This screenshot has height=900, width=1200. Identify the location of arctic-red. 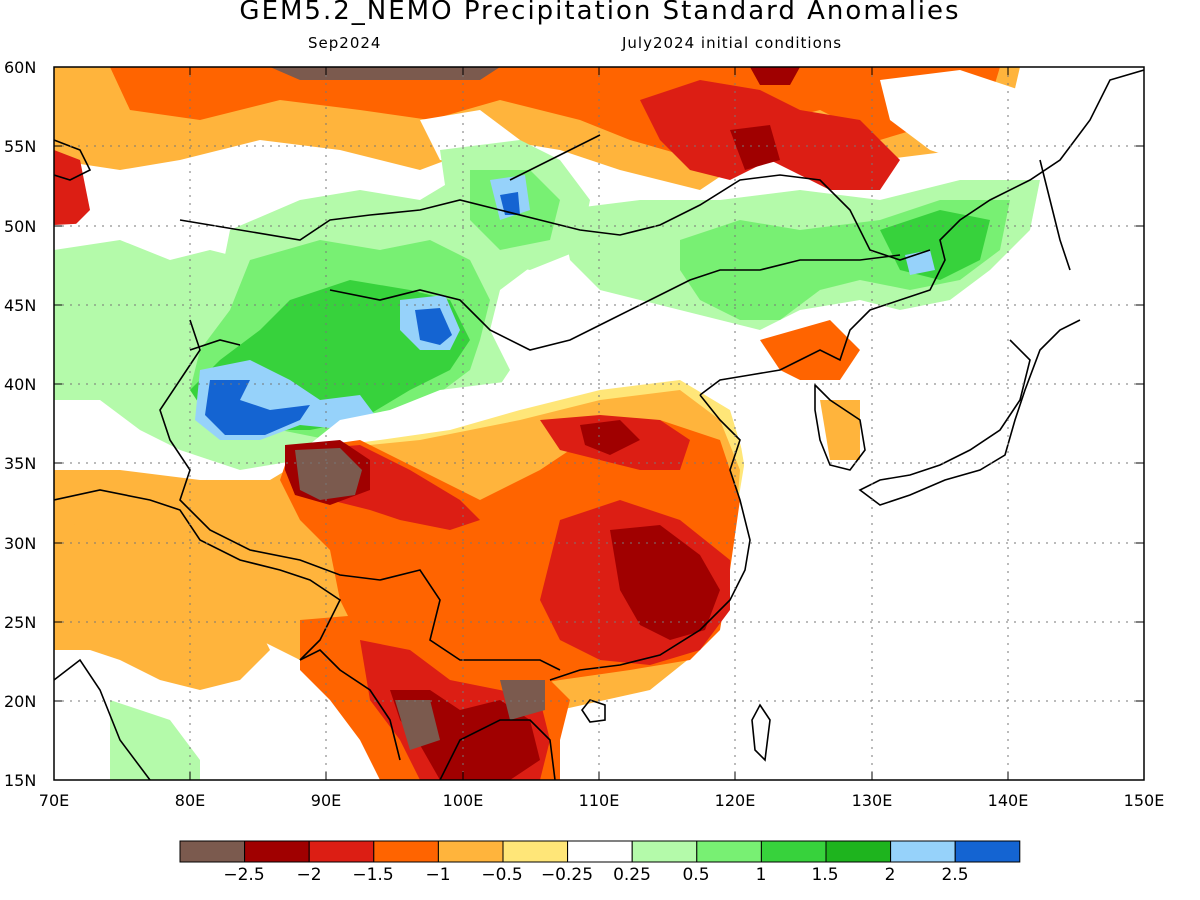
(775, 76).